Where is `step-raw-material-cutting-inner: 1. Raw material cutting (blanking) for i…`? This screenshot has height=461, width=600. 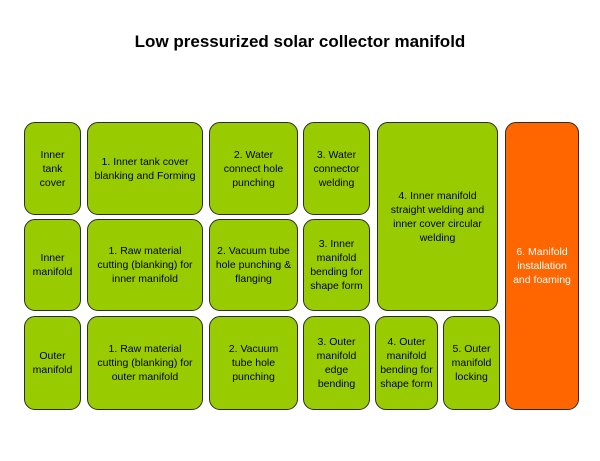 step-raw-material-cutting-inner: 1. Raw material cutting (blanking) for i… is located at coordinates (145, 265).